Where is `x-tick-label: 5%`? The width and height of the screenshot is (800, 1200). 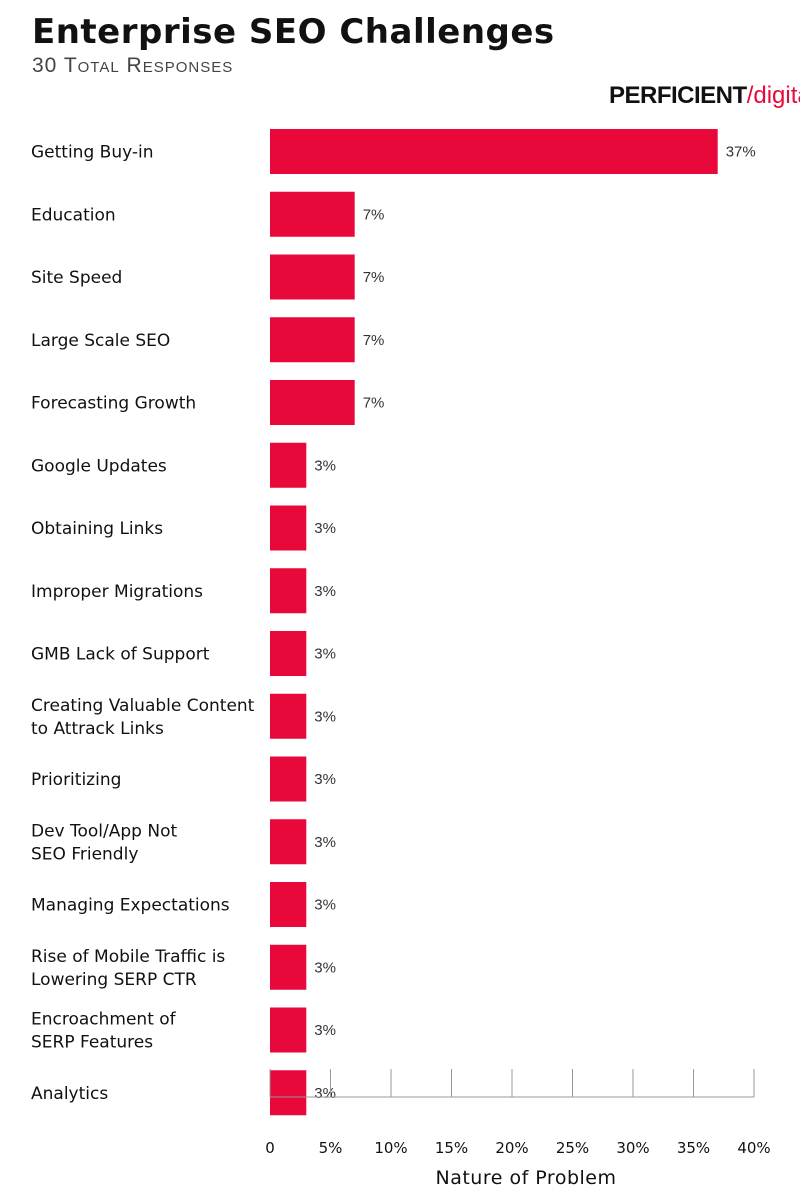 x-tick-label: 5% is located at coordinates (331, 1148).